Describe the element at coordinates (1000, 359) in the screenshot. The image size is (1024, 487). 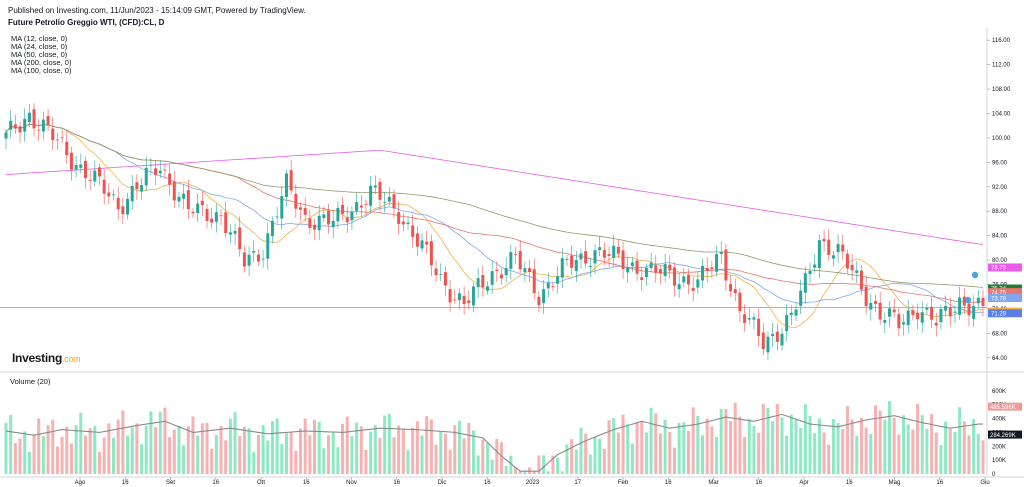
I see `price-tick-label: 64.00` at that location.